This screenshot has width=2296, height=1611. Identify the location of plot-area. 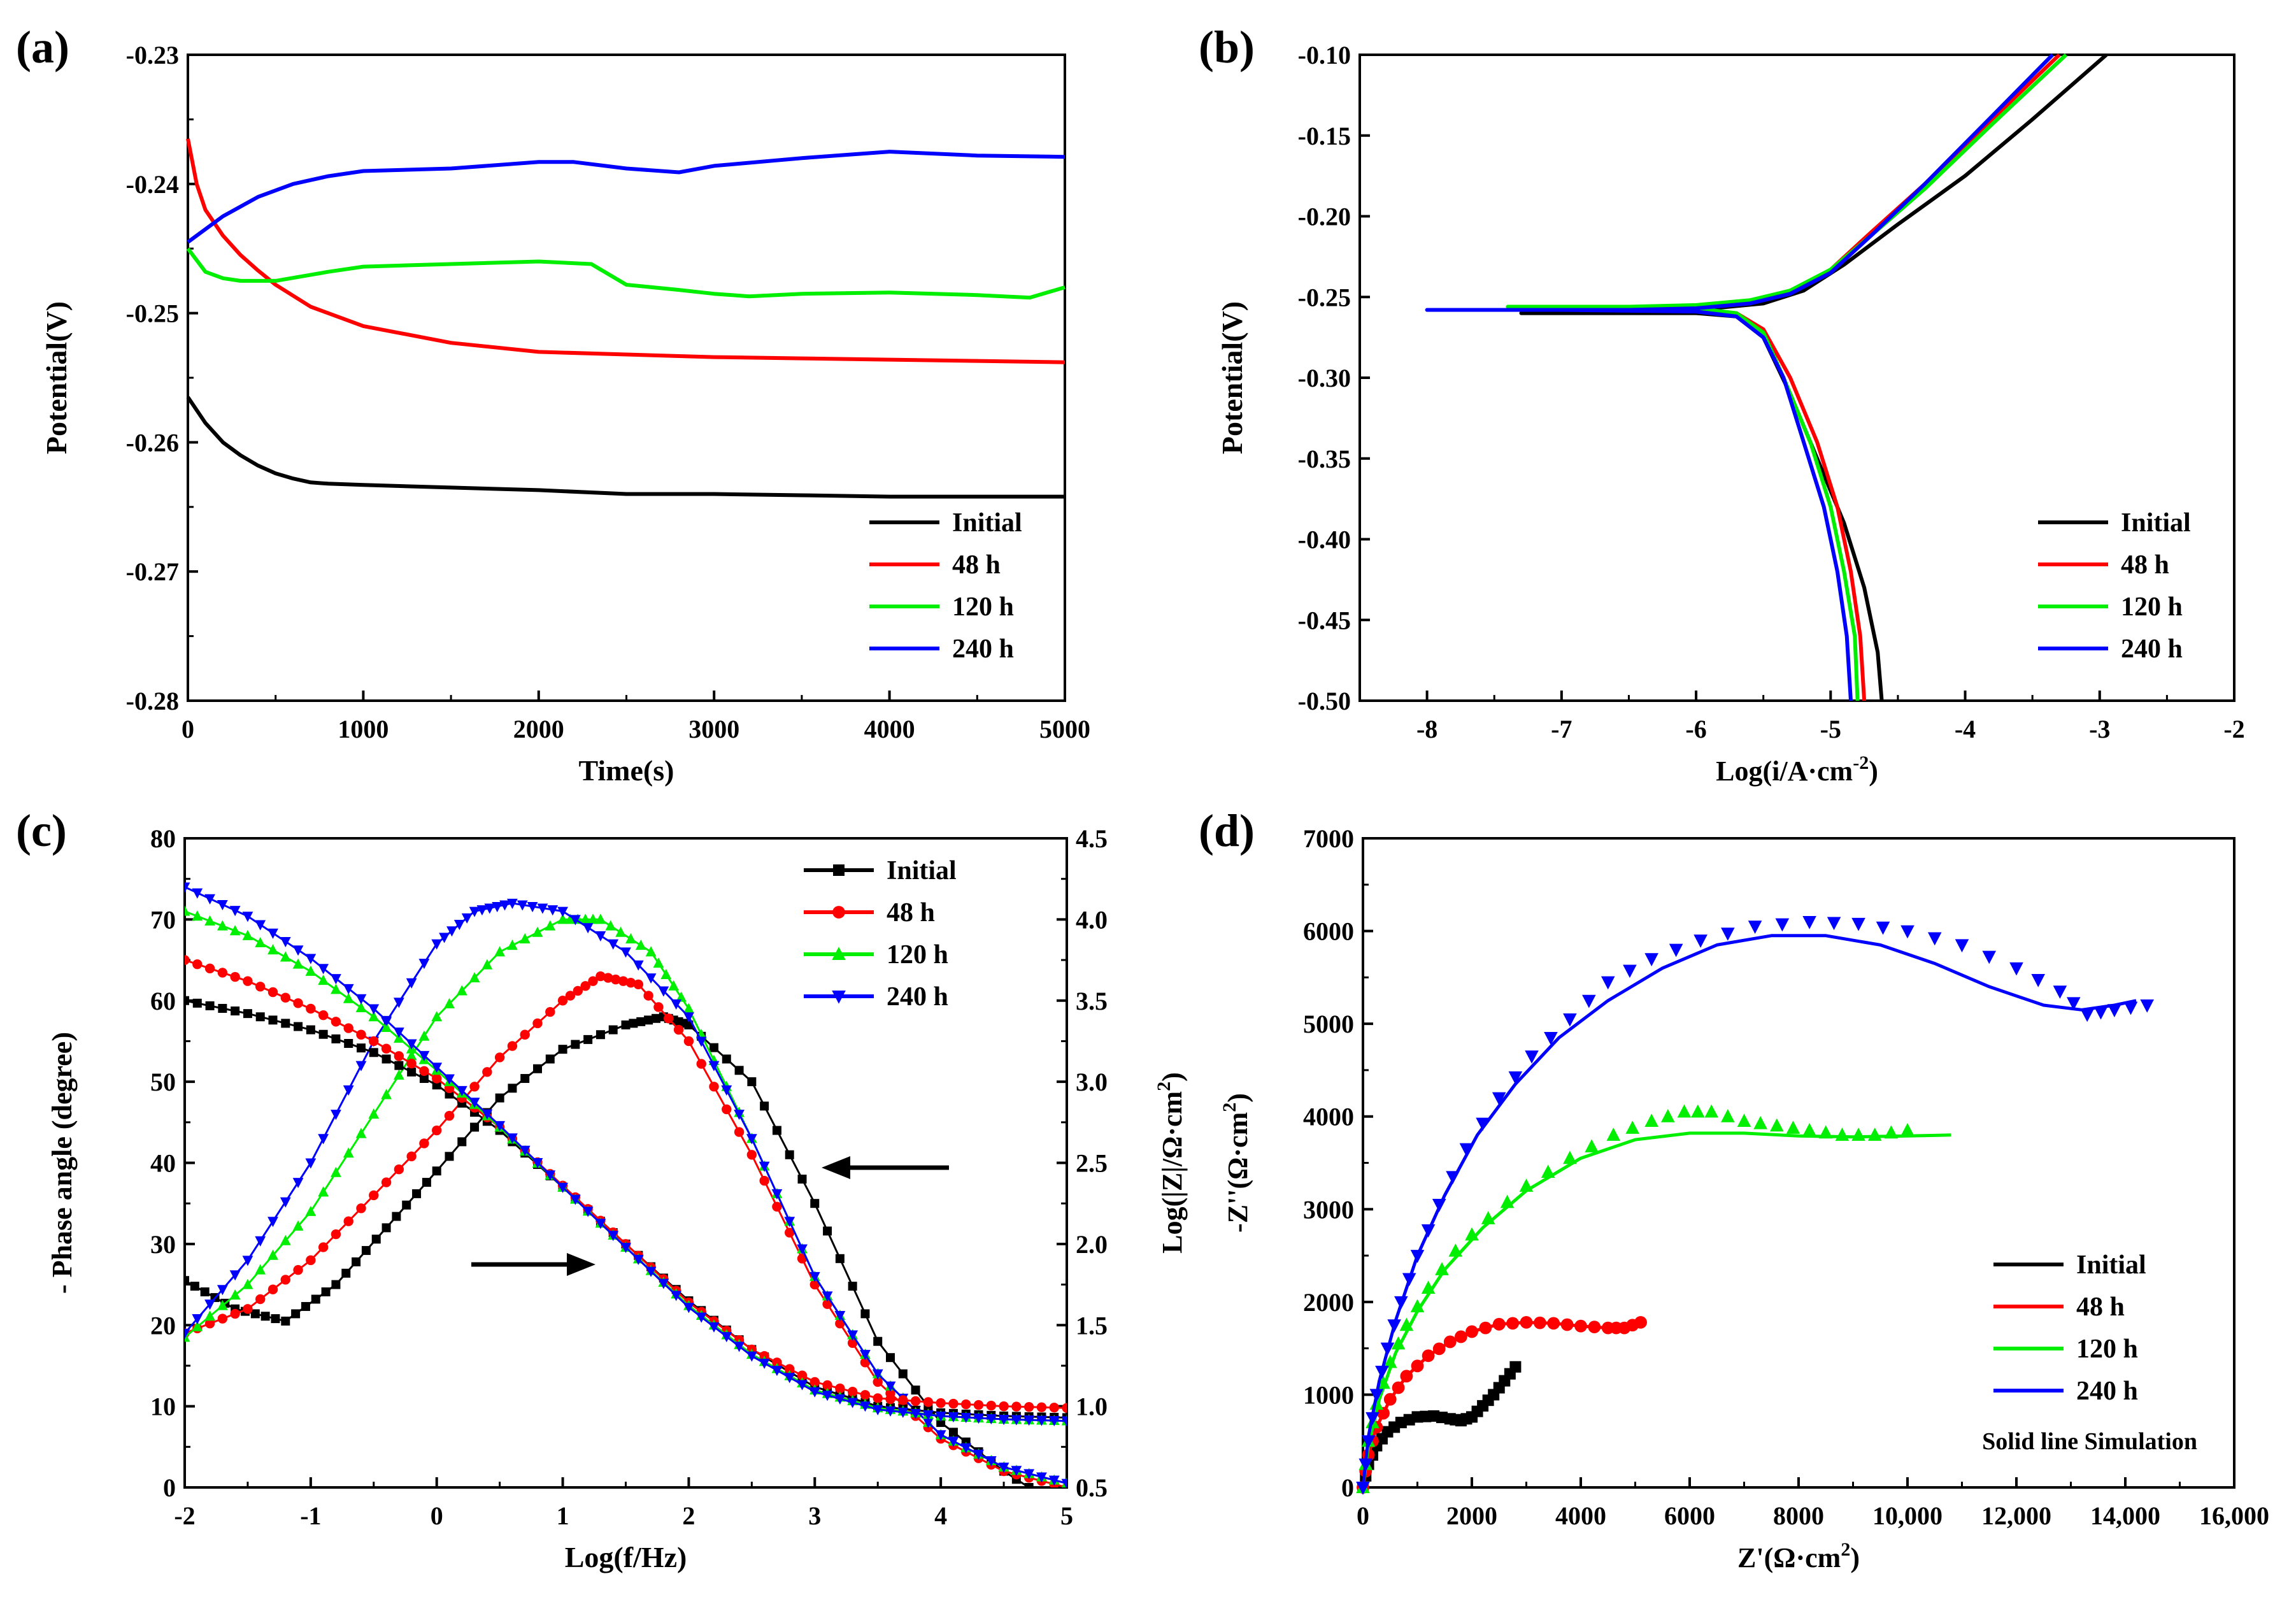
(626, 1184).